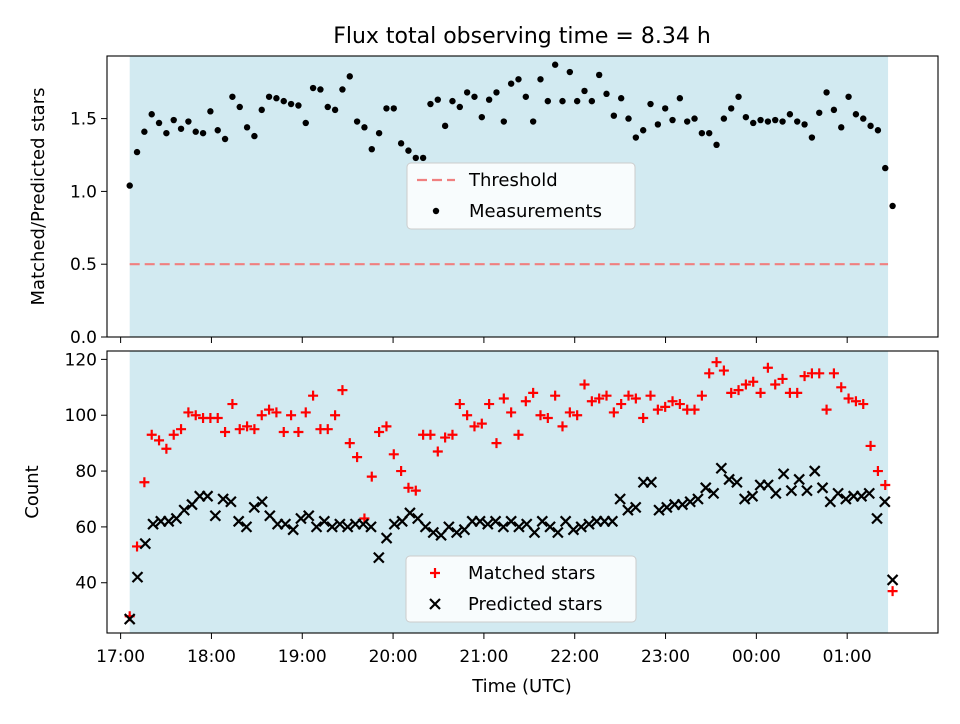 This screenshot has height=724, width=960. I want to click on y-tick-label: 60, so click(86, 528).